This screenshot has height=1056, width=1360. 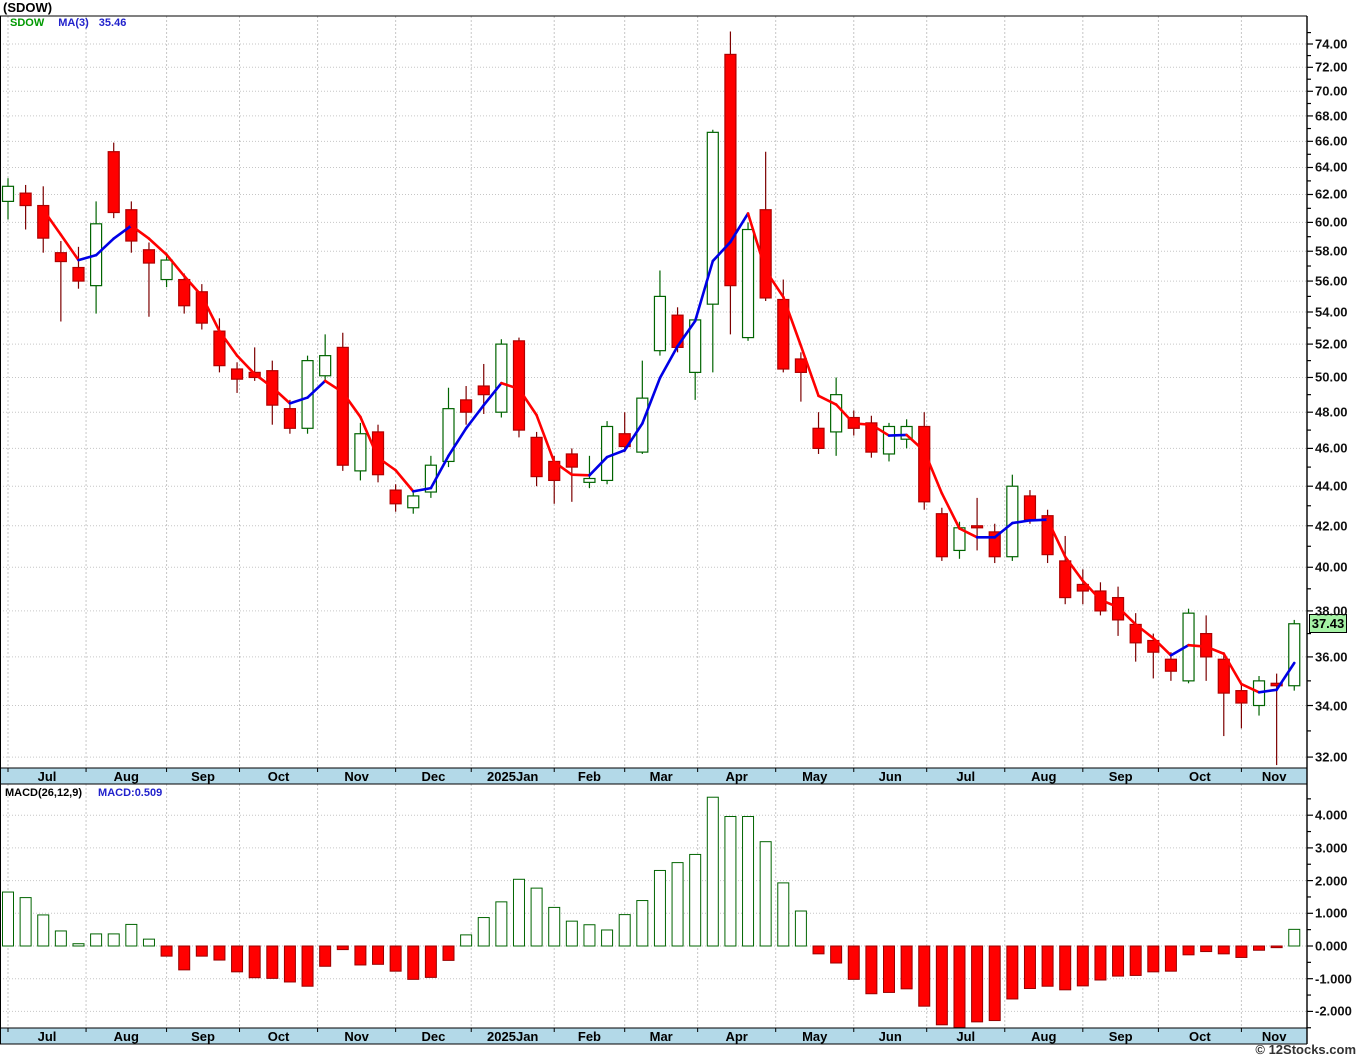 What do you see at coordinates (1274, 1036) in the screenshot?
I see `month-label: Nov` at bounding box center [1274, 1036].